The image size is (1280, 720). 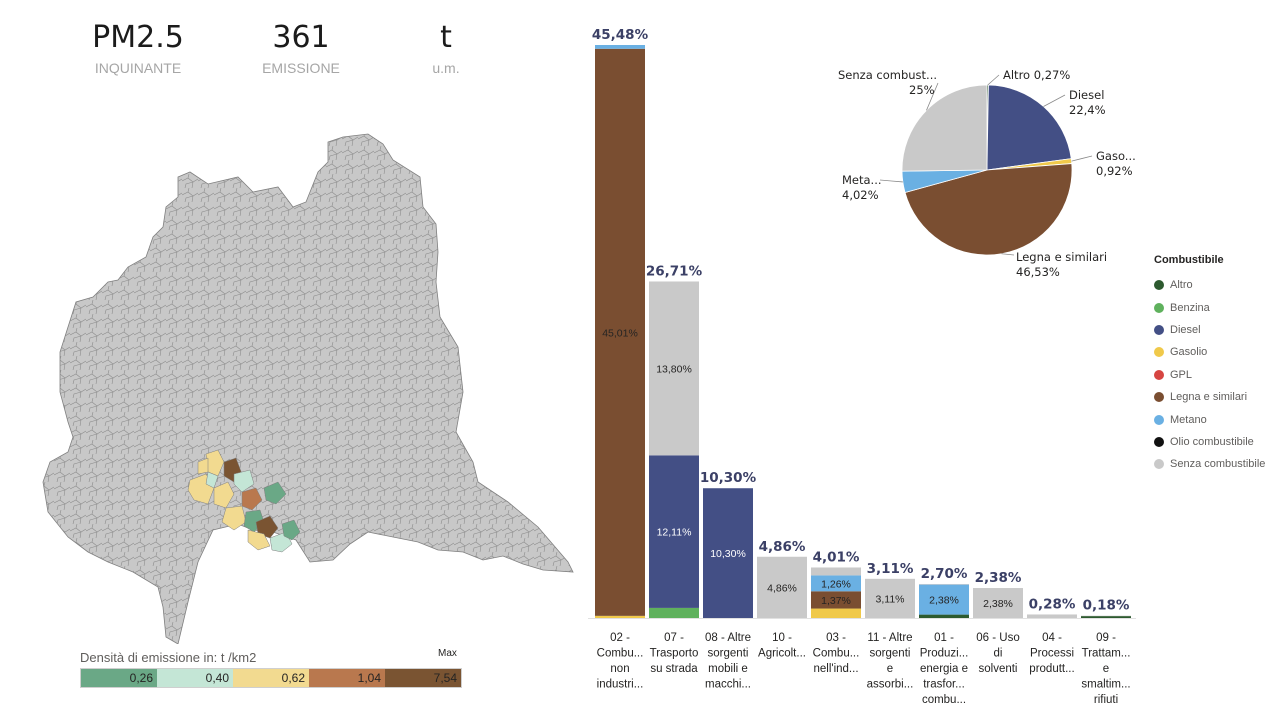 What do you see at coordinates (1209, 330) in the screenshot?
I see `legend-item: Diesel` at bounding box center [1209, 330].